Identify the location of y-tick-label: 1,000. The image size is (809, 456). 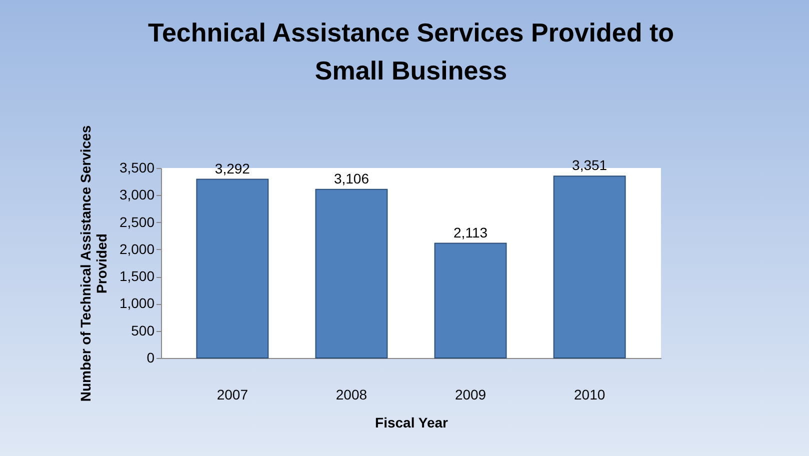
(137, 303).